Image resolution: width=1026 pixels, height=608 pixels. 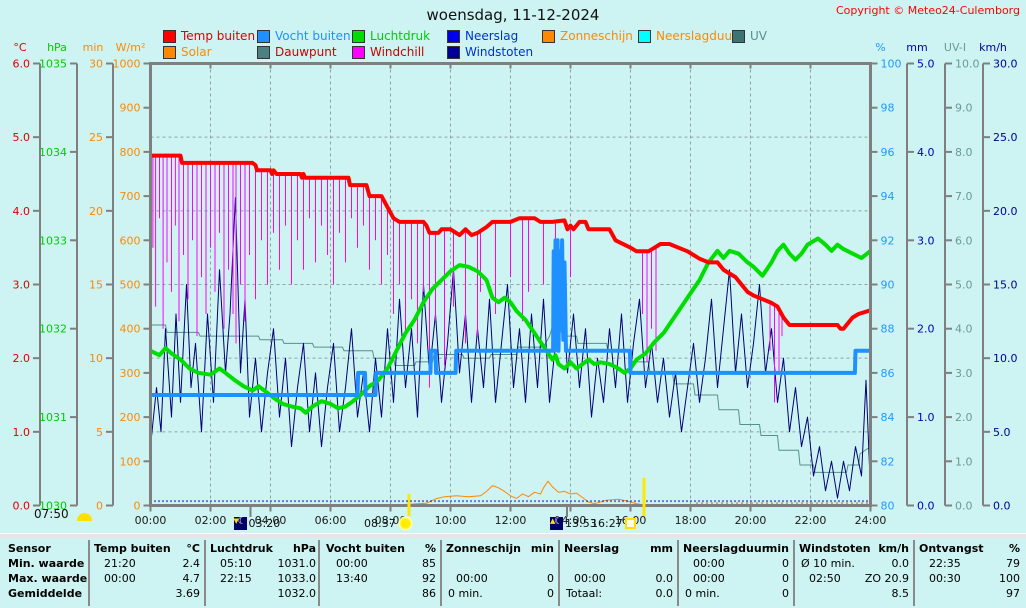 What do you see at coordinates (46, 563) in the screenshot?
I see `table-row-label: Min. waarde` at bounding box center [46, 563].